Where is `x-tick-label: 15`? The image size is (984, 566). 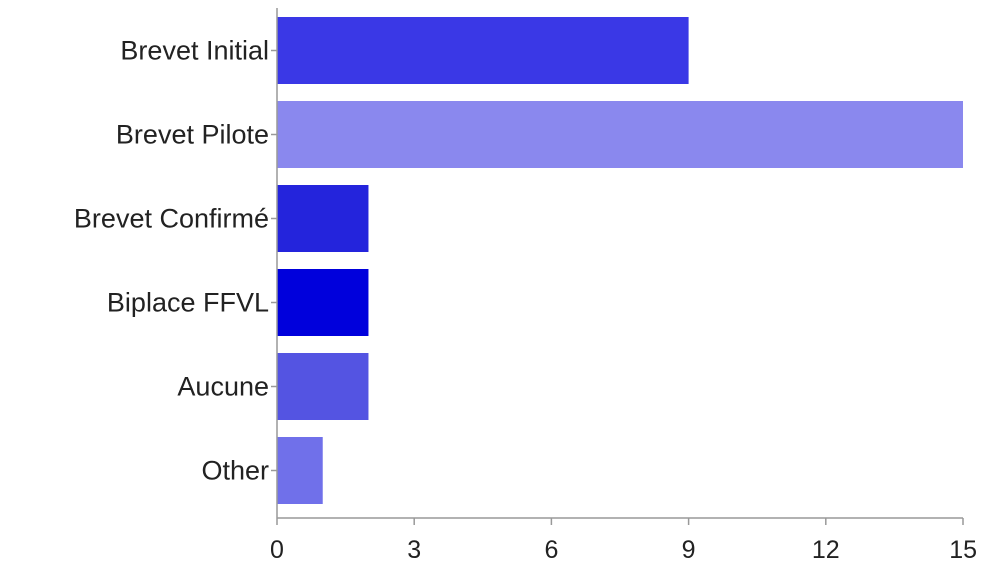
x-tick-label: 15 is located at coordinates (963, 550).